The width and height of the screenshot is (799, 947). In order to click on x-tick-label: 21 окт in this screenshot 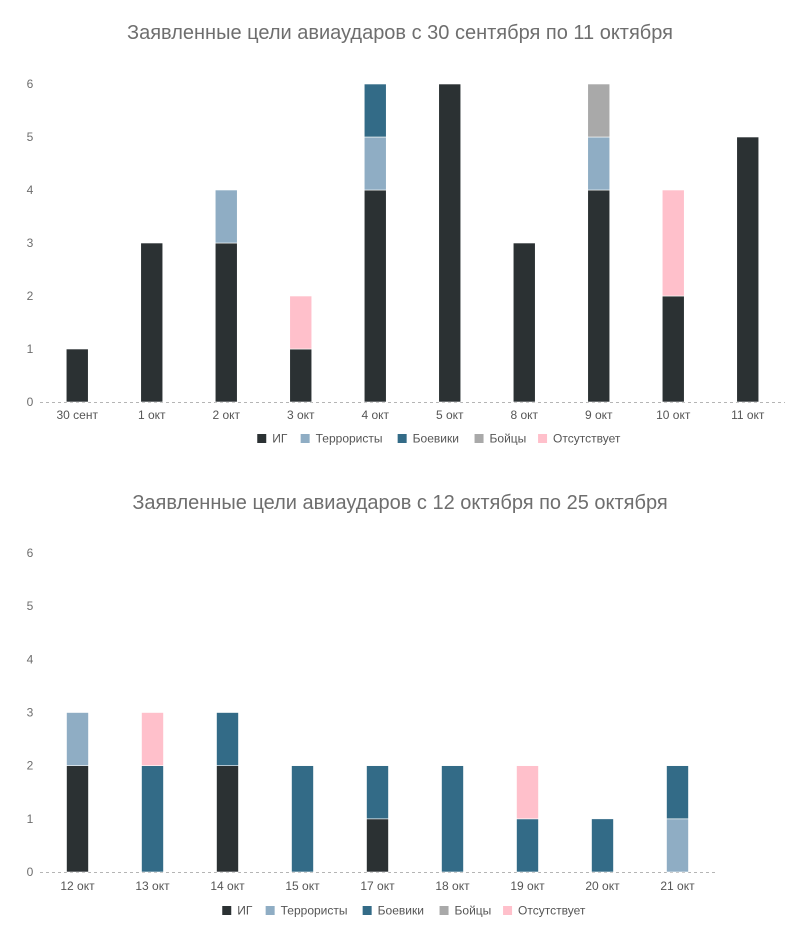, I will do `click(677, 886)`.